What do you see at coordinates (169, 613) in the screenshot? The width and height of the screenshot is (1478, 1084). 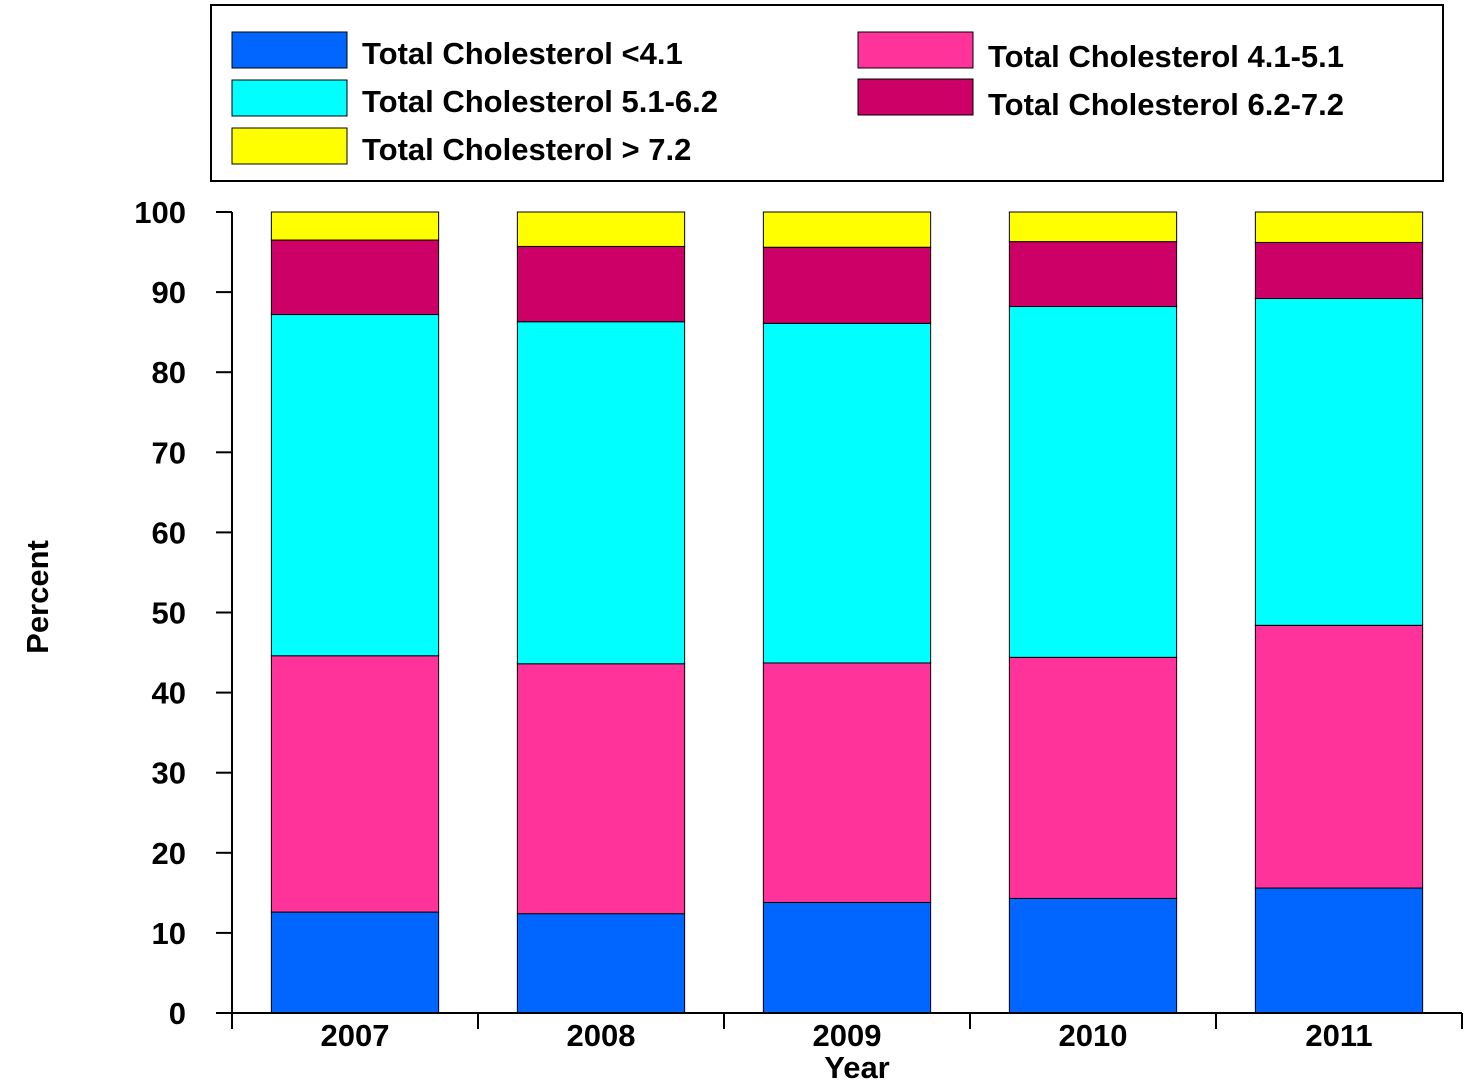 I see `y-tick-label: 50` at bounding box center [169, 613].